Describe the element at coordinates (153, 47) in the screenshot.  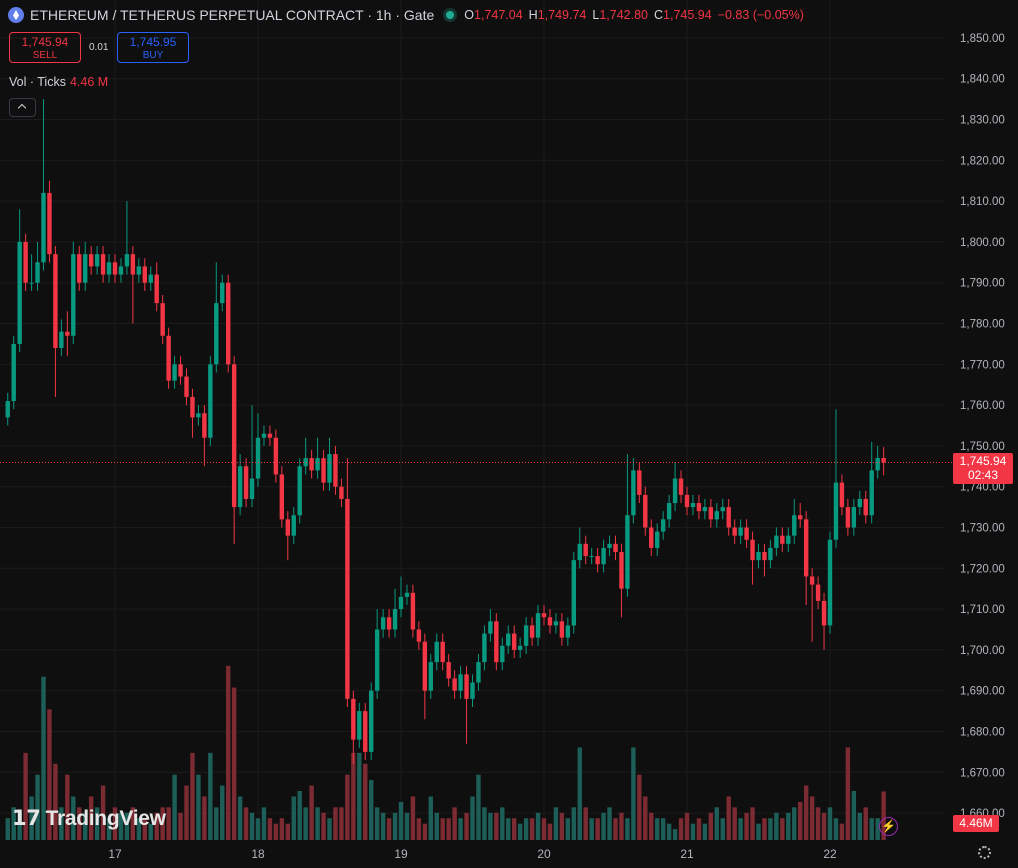
I see `buy-button: 1,745.95 BUY` at that location.